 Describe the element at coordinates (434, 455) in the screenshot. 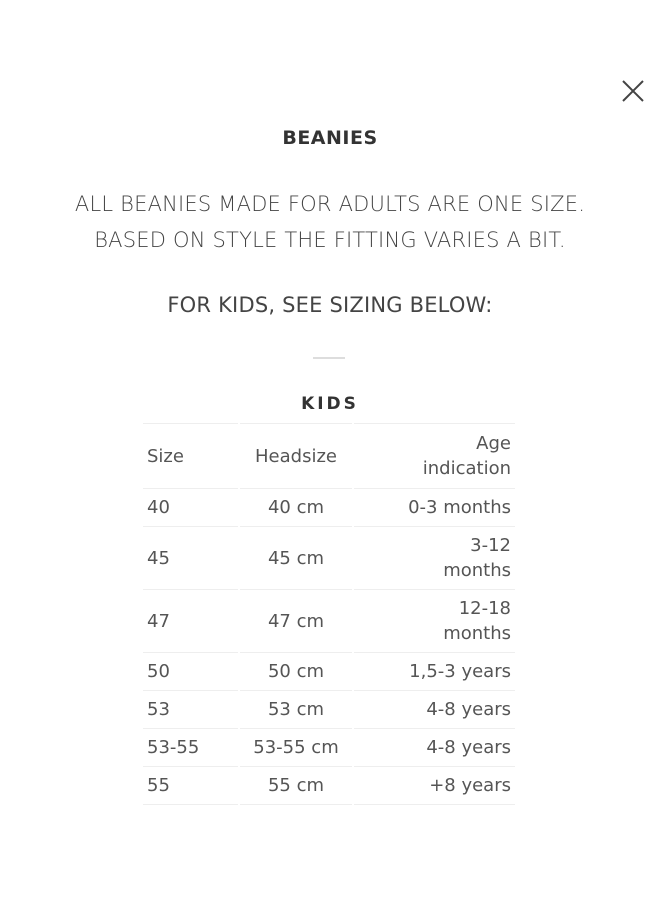

I see `header-age: Age indication` at that location.